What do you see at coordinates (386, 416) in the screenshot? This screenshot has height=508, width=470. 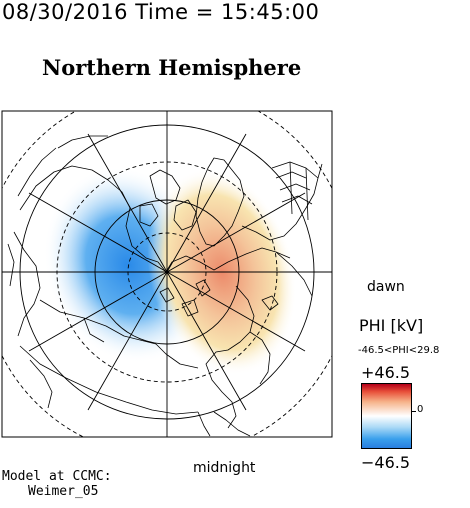 I see `colorbar` at bounding box center [386, 416].